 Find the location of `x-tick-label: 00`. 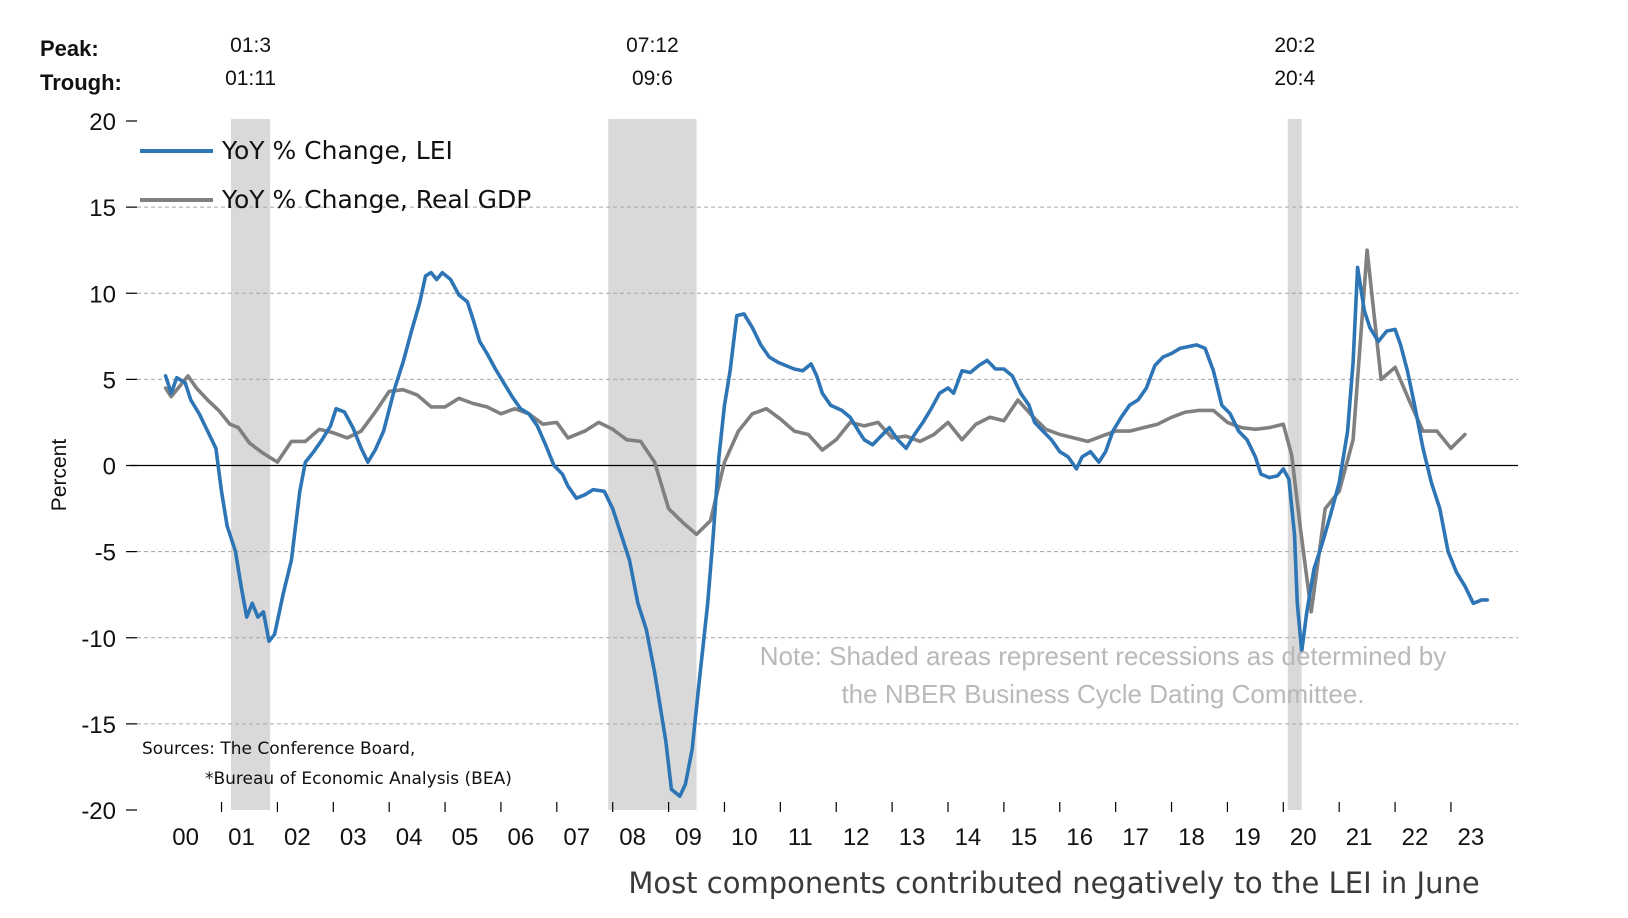

x-tick-label: 00 is located at coordinates (185, 837).